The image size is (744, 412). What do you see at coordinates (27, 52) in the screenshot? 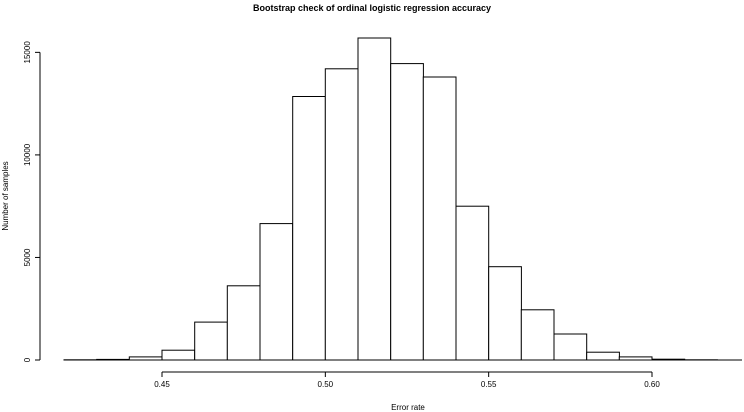
I see `y-tick-label: 15000` at bounding box center [27, 52].